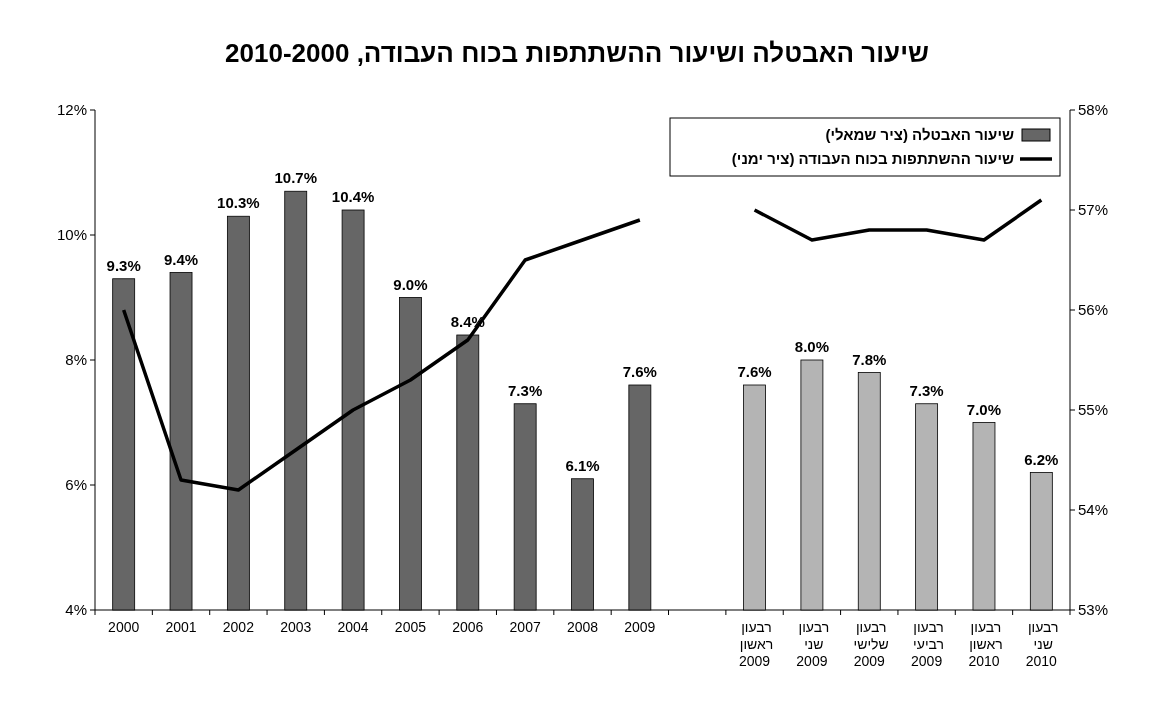 The image size is (1155, 714). Describe the element at coordinates (71, 234) in the screenshot. I see `y-tick-label: 10%` at that location.